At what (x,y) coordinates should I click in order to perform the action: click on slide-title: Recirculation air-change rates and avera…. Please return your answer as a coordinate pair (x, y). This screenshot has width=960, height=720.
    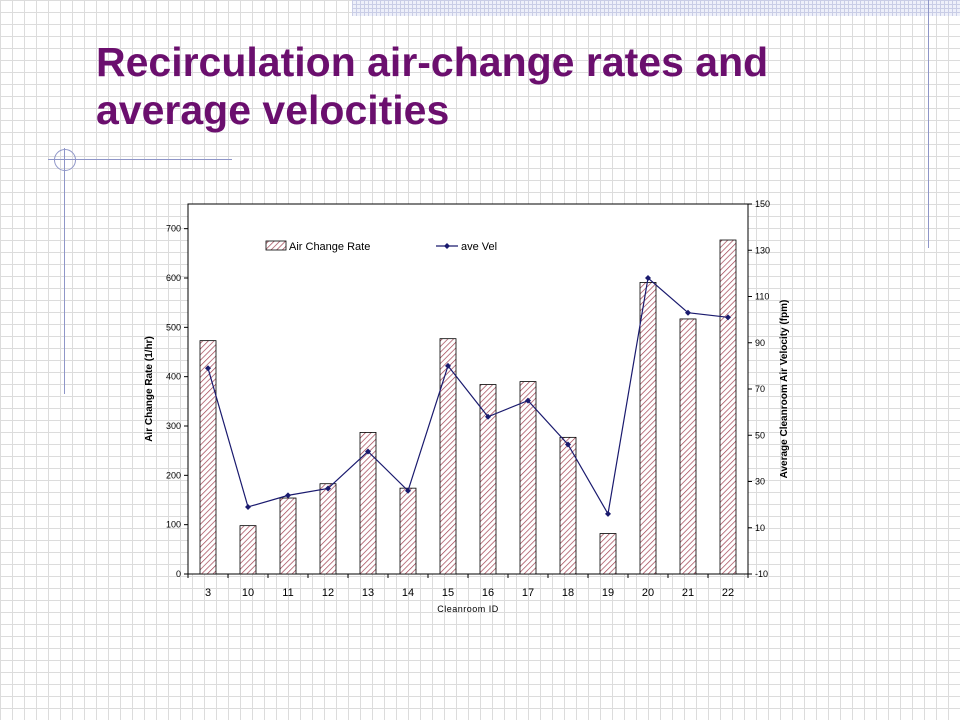
    Looking at the image, I should click on (432, 86).